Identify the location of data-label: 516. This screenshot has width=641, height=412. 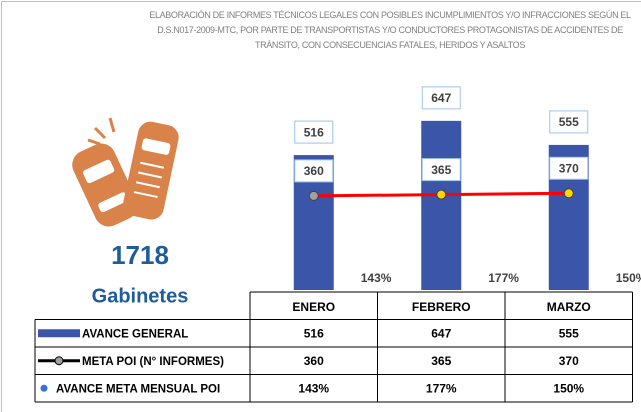
(314, 132).